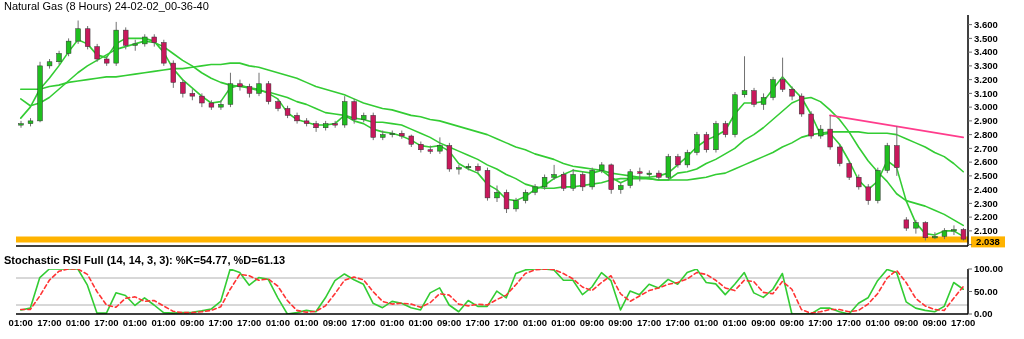 The height and width of the screenshot is (339, 1024). Describe the element at coordinates (986, 189) in the screenshot. I see `y-tick-label: 2.400` at that location.